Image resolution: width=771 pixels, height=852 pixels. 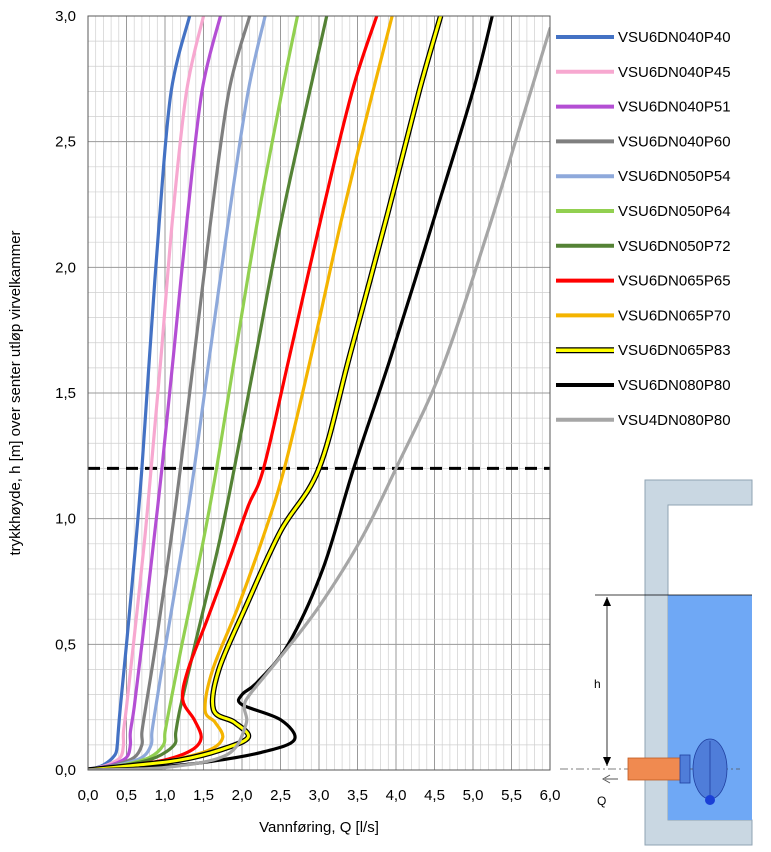 I want to click on q-label: Q, so click(x=601, y=801).